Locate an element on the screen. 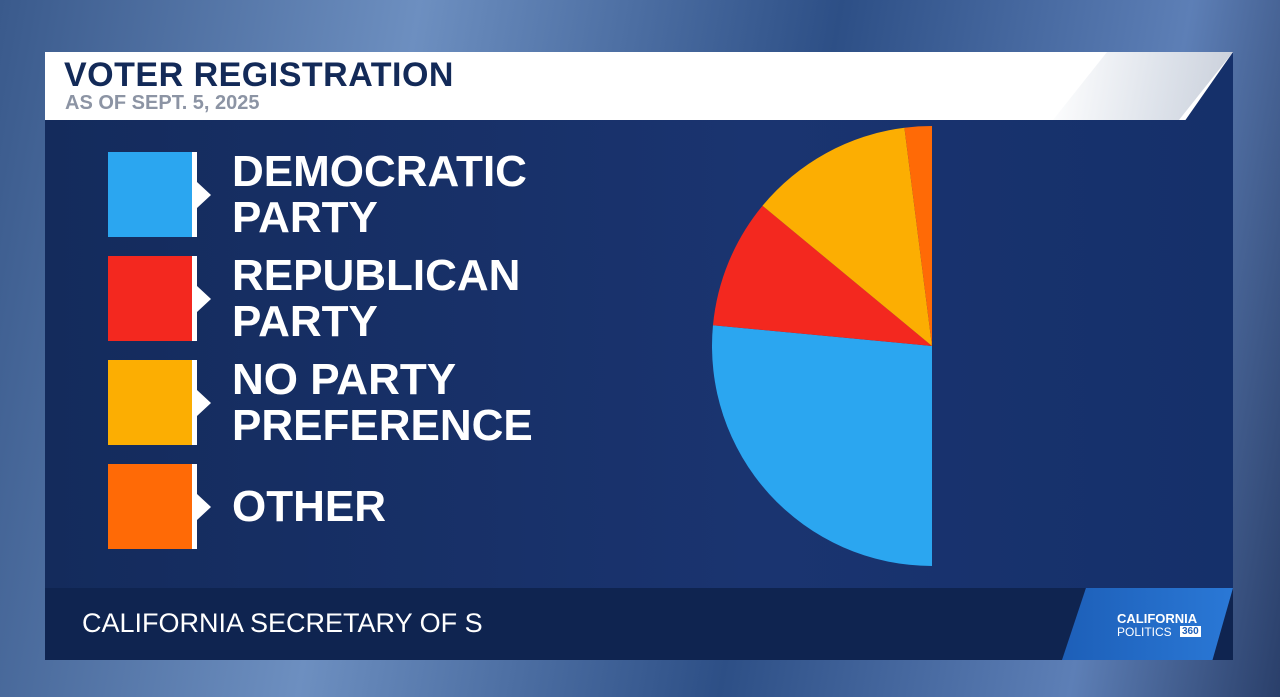 Image resolution: width=1280 pixels, height=697 pixels. footer-bar is located at coordinates (639, 624).